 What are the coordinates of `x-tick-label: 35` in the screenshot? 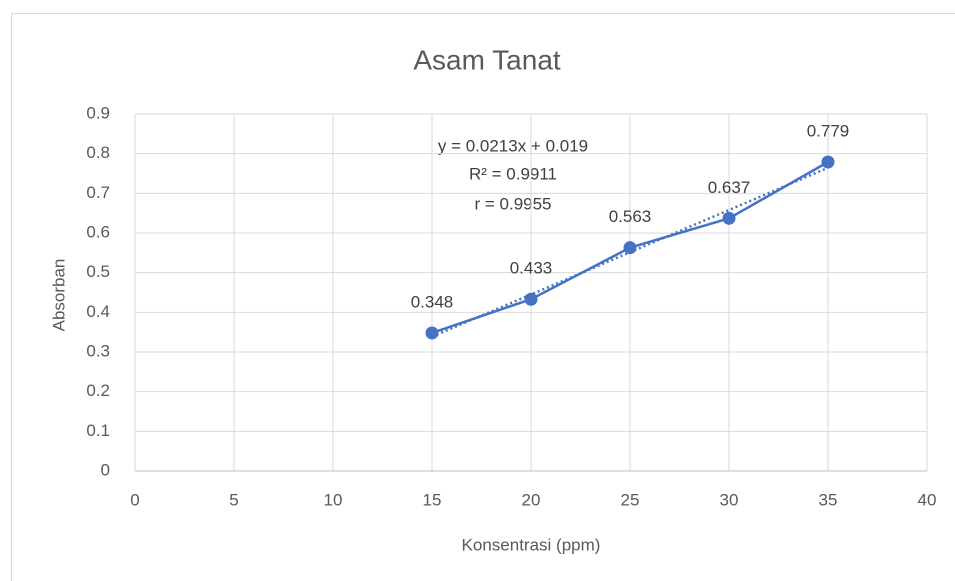 It's located at (828, 499).